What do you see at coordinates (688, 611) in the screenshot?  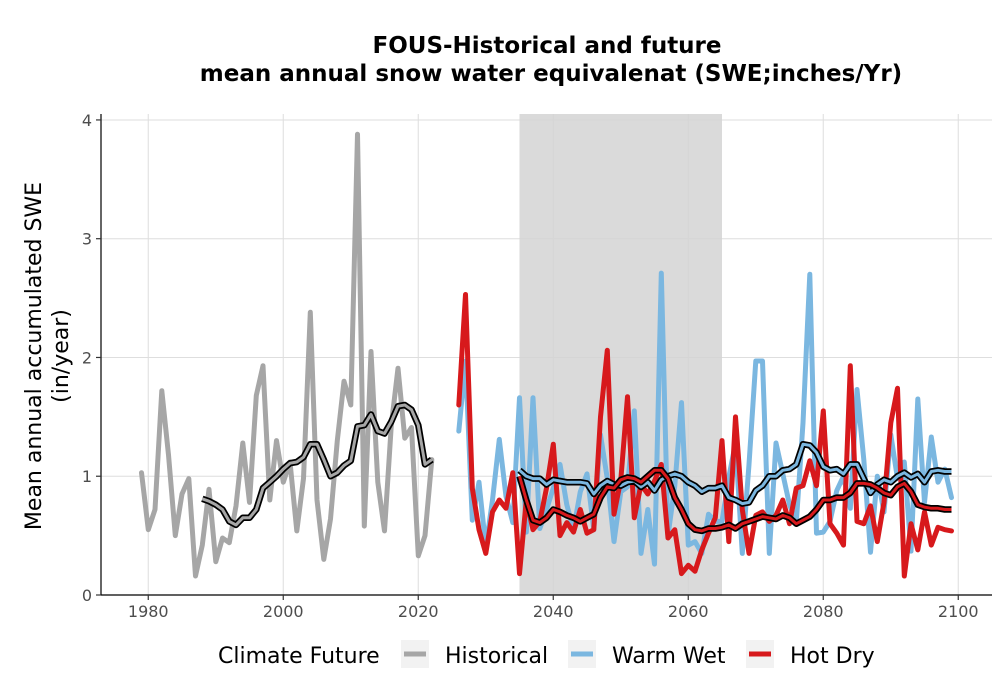 I see `x-tick-label: 2060` at bounding box center [688, 611].